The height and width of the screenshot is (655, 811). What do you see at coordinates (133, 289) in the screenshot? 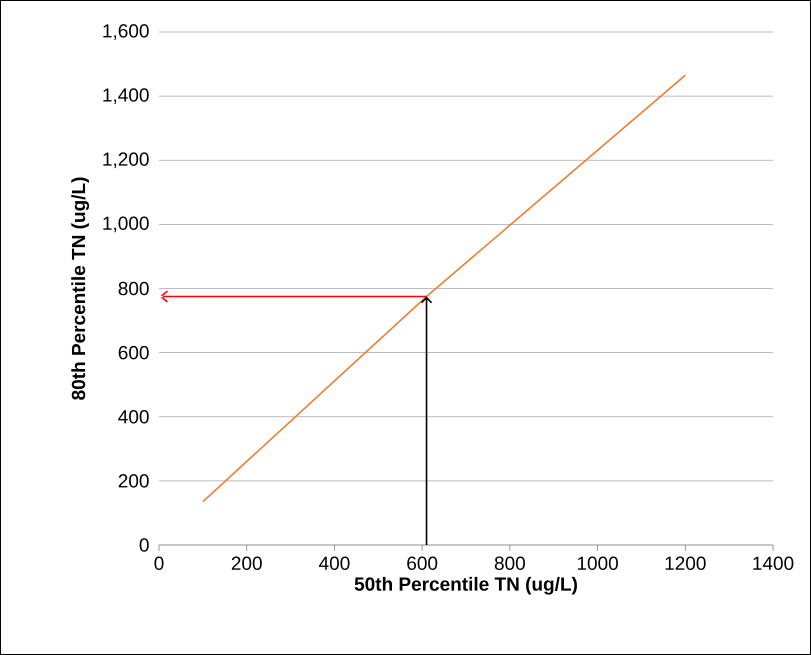
I see `y-tick-label: 800` at bounding box center [133, 289].